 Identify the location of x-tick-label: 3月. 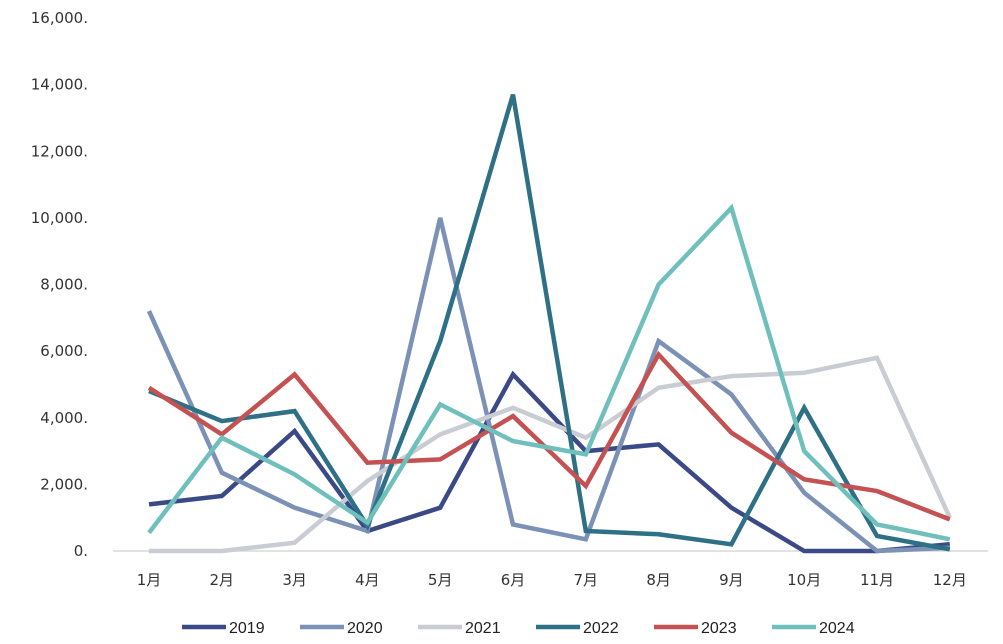
(294, 580).